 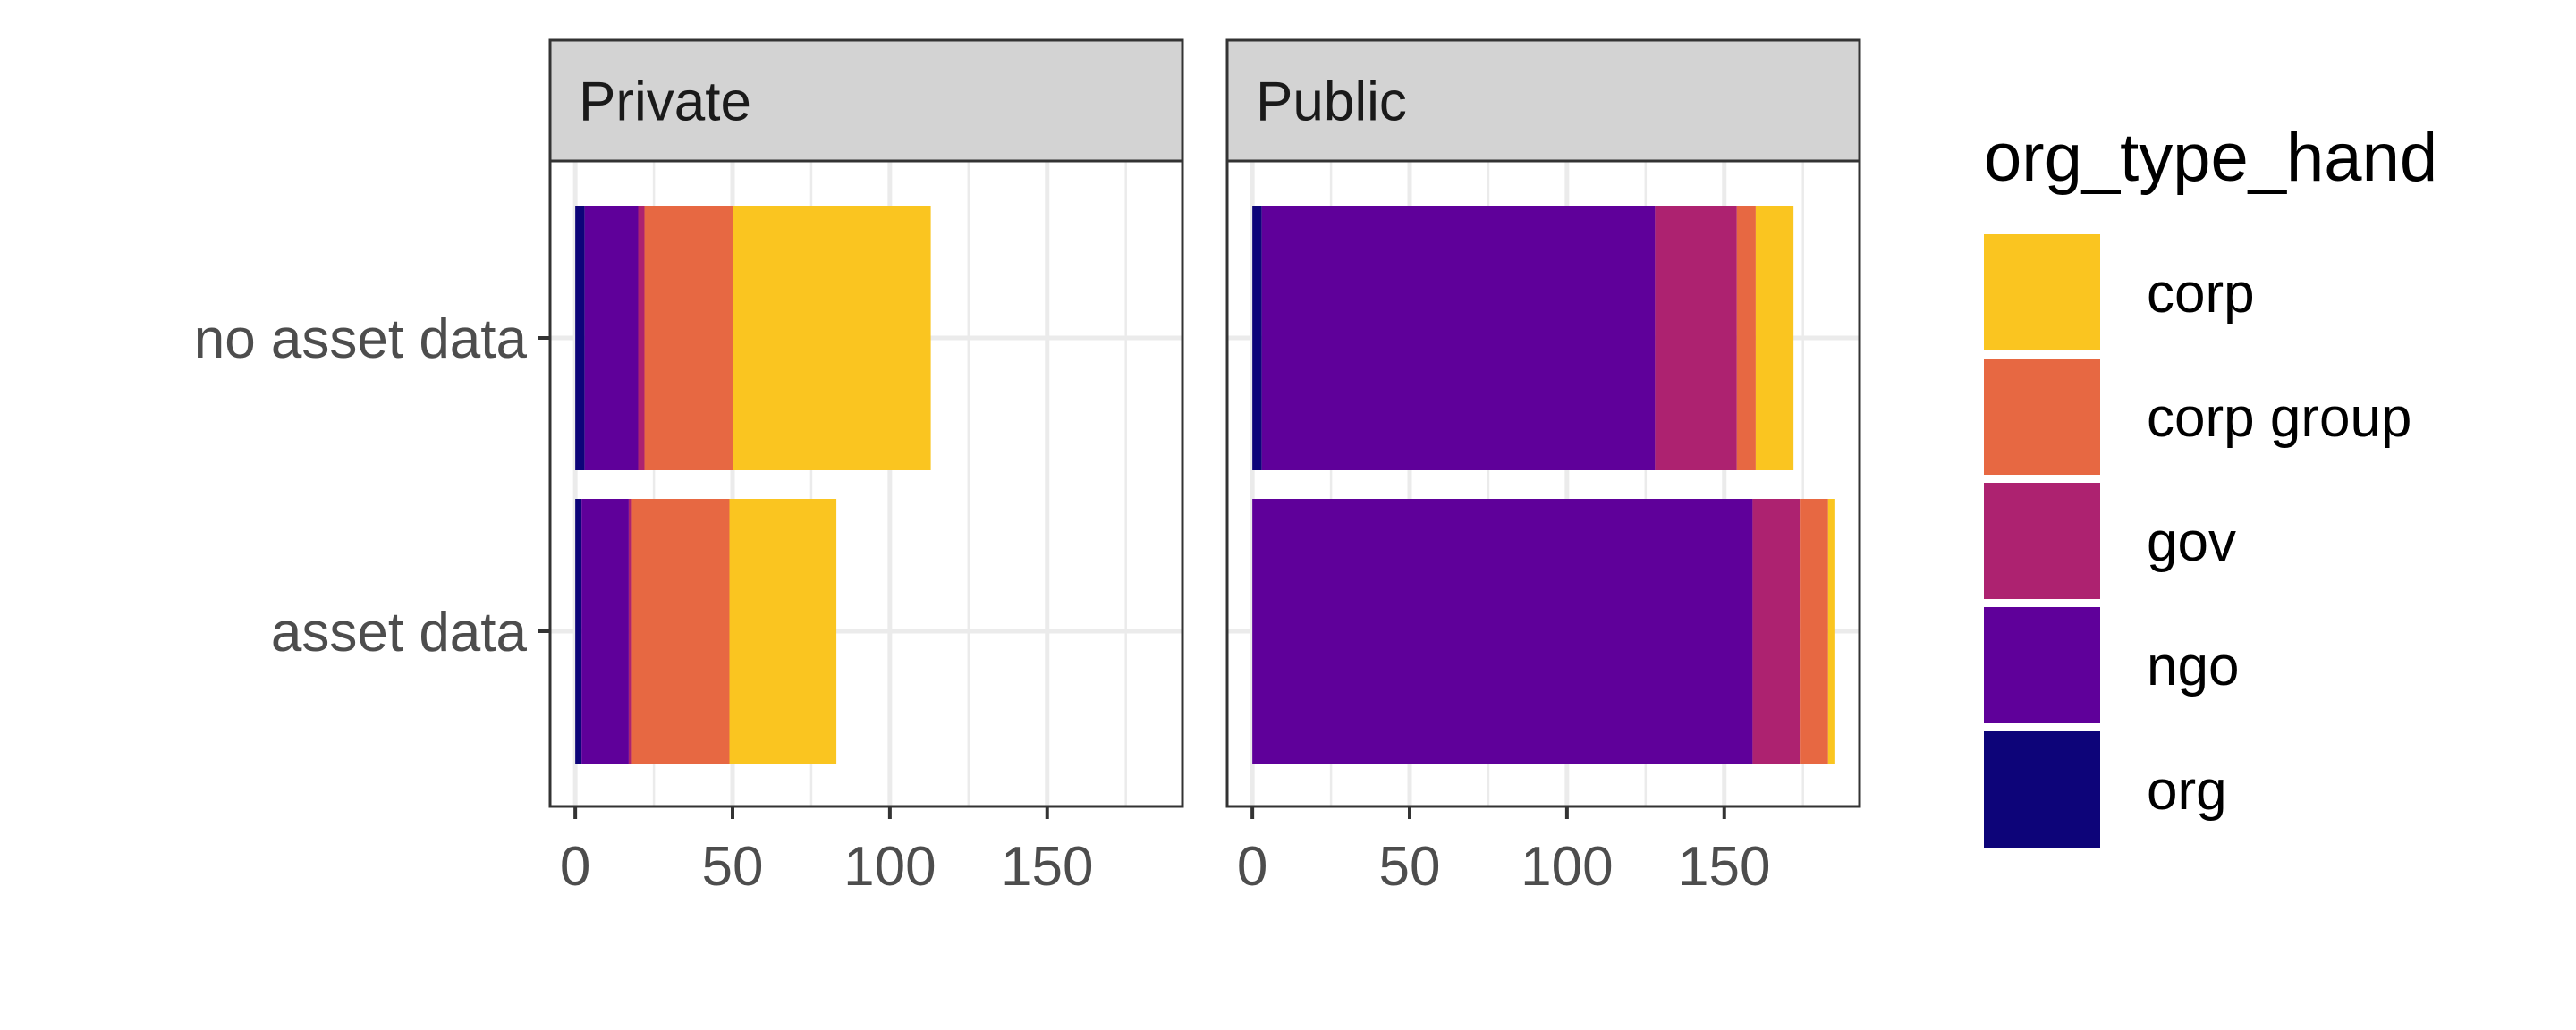 What do you see at coordinates (2279, 418) in the screenshot?
I see `legend-label: corp group` at bounding box center [2279, 418].